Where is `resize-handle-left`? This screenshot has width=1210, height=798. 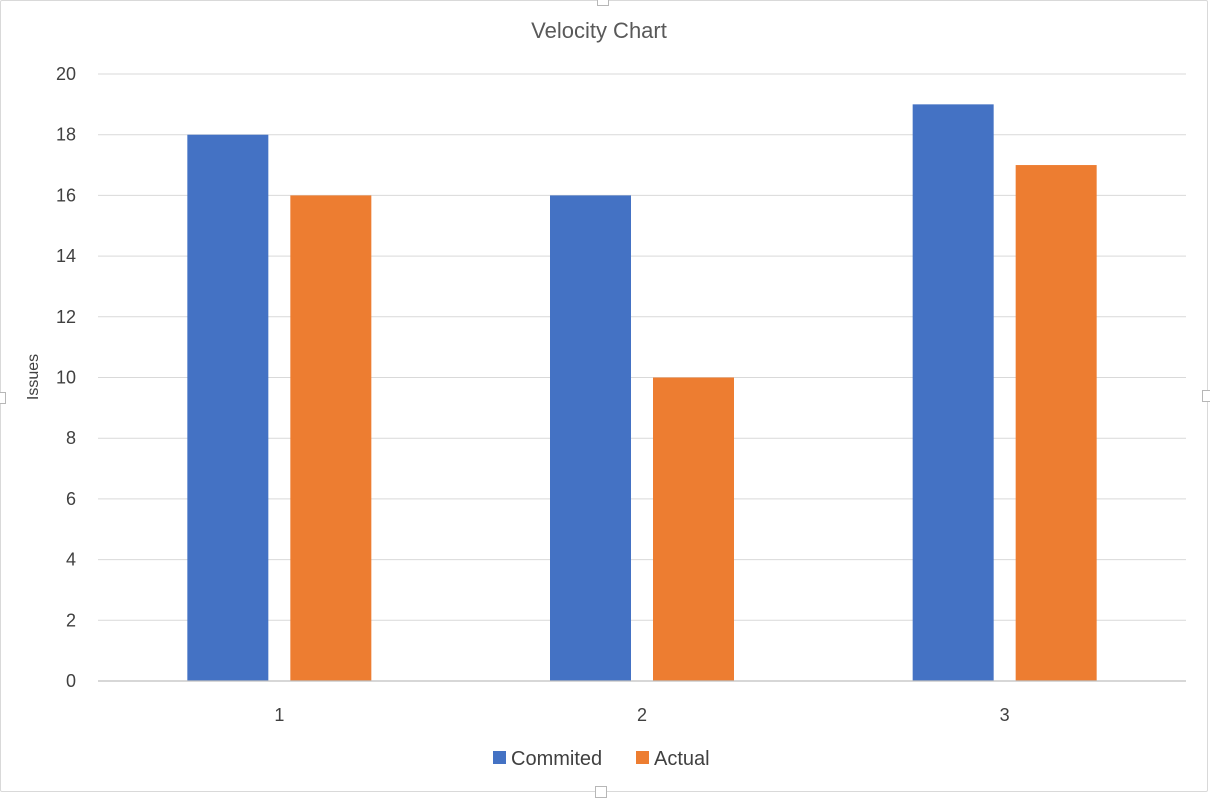
resize-handle-left is located at coordinates (3, 398).